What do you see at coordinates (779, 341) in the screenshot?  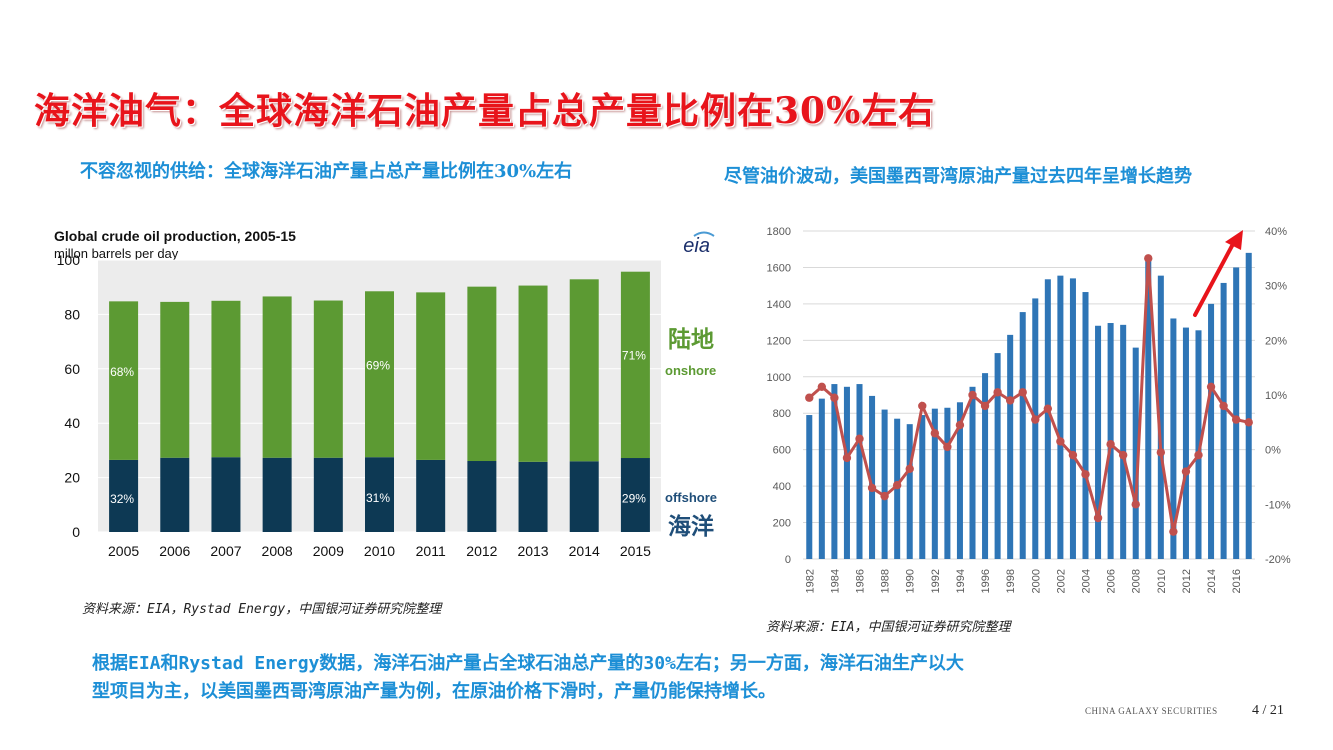 I see `left-axis-label: 1200` at bounding box center [779, 341].